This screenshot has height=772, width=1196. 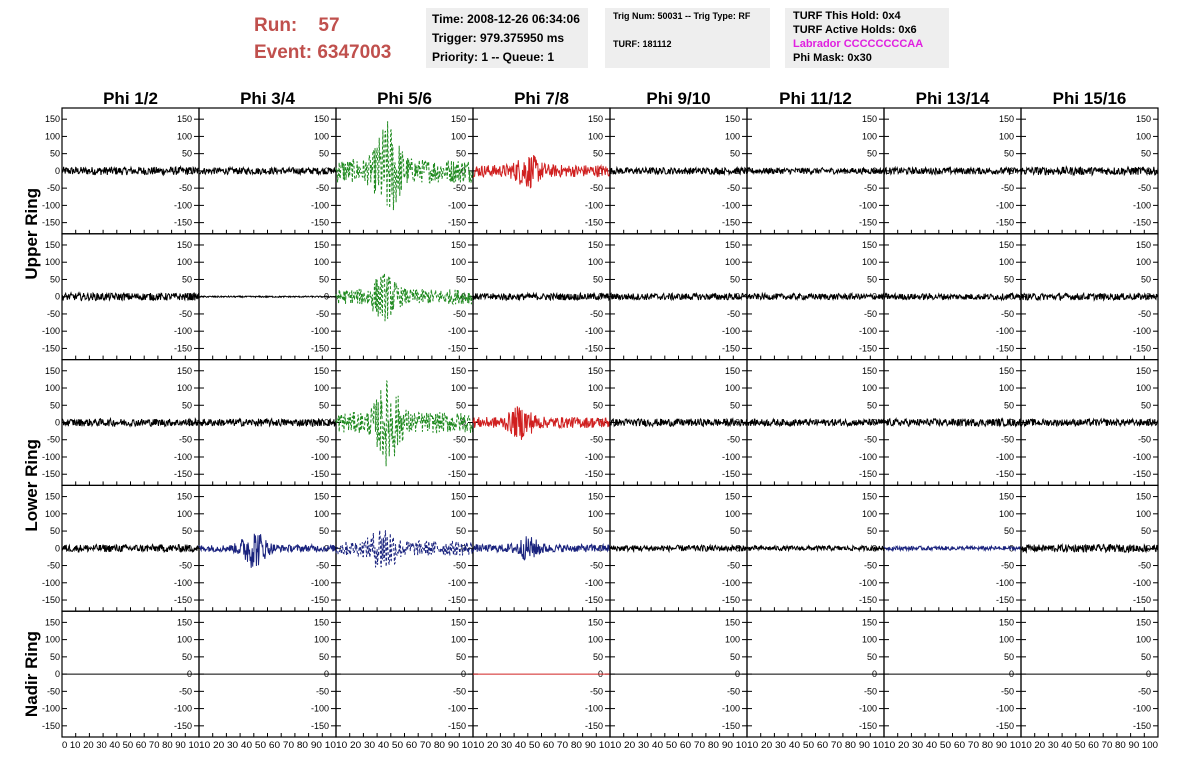 I want to click on priority-text: Priority: 1 -- Queue: 1, so click(x=493, y=57).